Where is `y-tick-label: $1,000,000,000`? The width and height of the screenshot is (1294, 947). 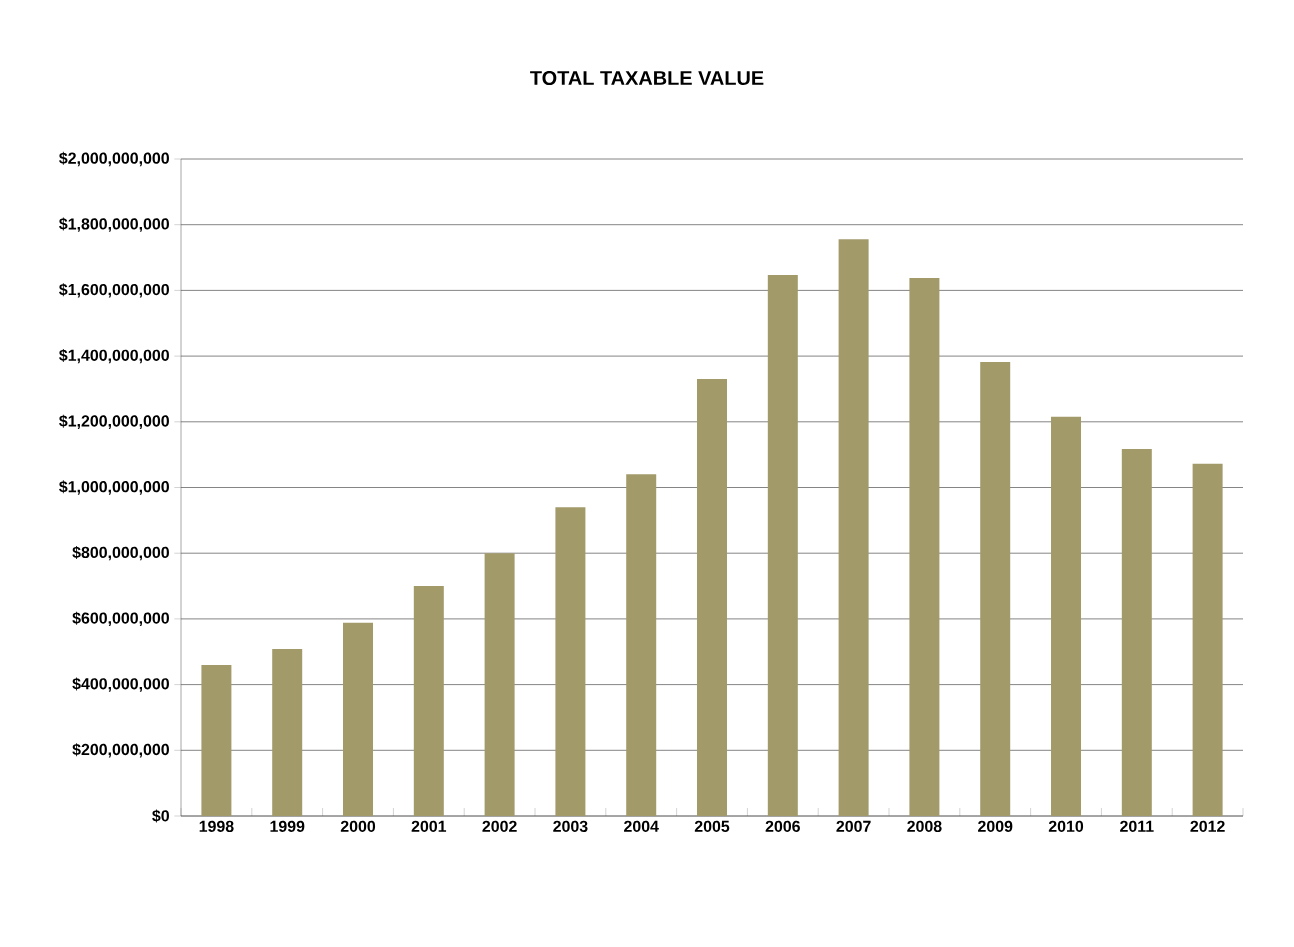
y-tick-label: $1,000,000,000 is located at coordinates (114, 487).